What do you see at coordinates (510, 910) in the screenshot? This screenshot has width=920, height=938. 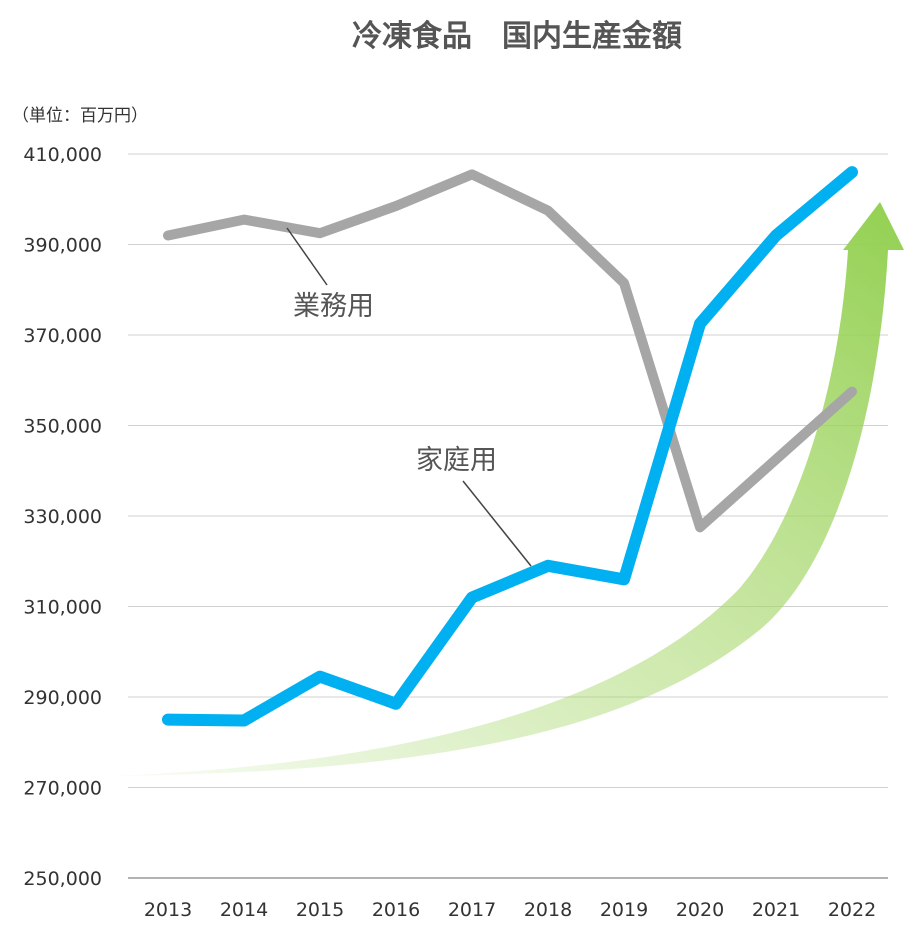 I see `x-axis-ticks: 2013 2014 2015 2016 2017 2018 2019 2020 2021 2022` at bounding box center [510, 910].